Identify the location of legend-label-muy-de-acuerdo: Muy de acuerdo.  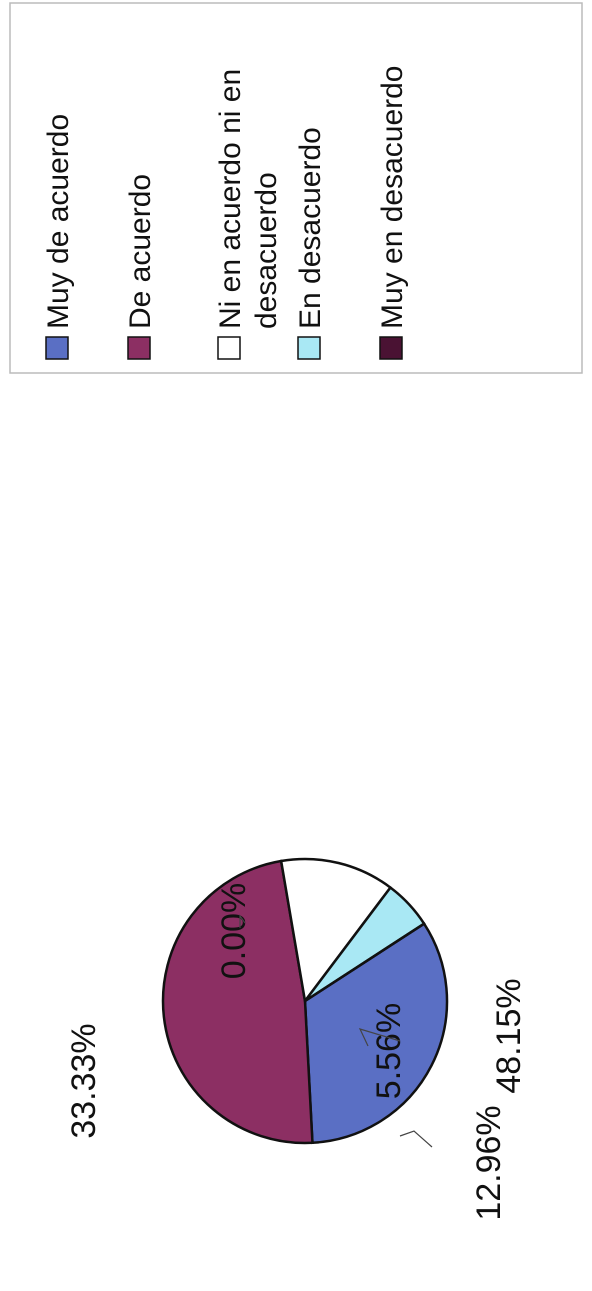
(58, 221).